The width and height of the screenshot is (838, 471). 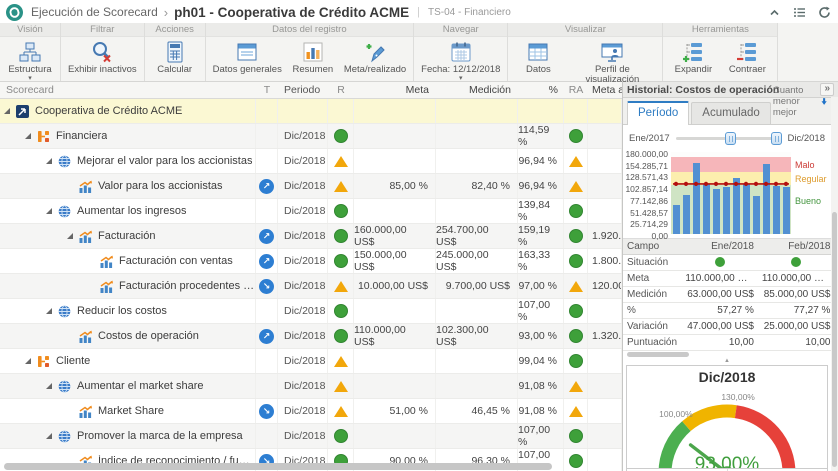 What do you see at coordinates (30, 61) in the screenshot?
I see `ribbon-button-estructura: Estructura ▾` at bounding box center [30, 61].